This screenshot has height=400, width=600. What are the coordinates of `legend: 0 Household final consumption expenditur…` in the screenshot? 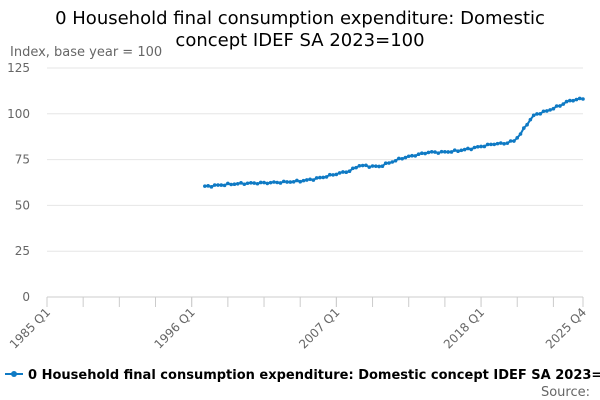 It's located at (302, 375).